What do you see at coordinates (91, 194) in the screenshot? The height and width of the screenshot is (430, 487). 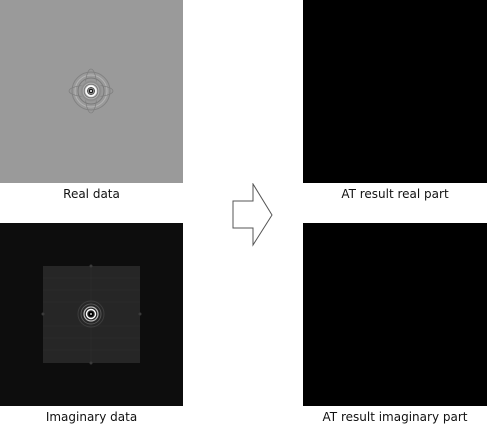 I see `real-data-caption: Real data` at bounding box center [91, 194].